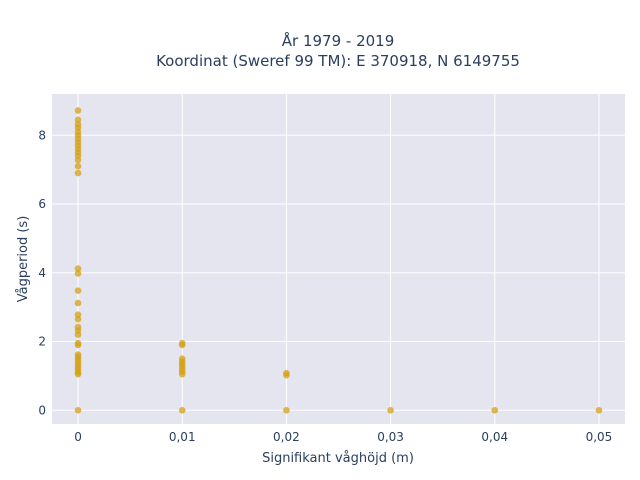 This screenshot has height=480, width=640. Describe the element at coordinates (78, 437) in the screenshot. I see `x-tick-label: 0` at that location.